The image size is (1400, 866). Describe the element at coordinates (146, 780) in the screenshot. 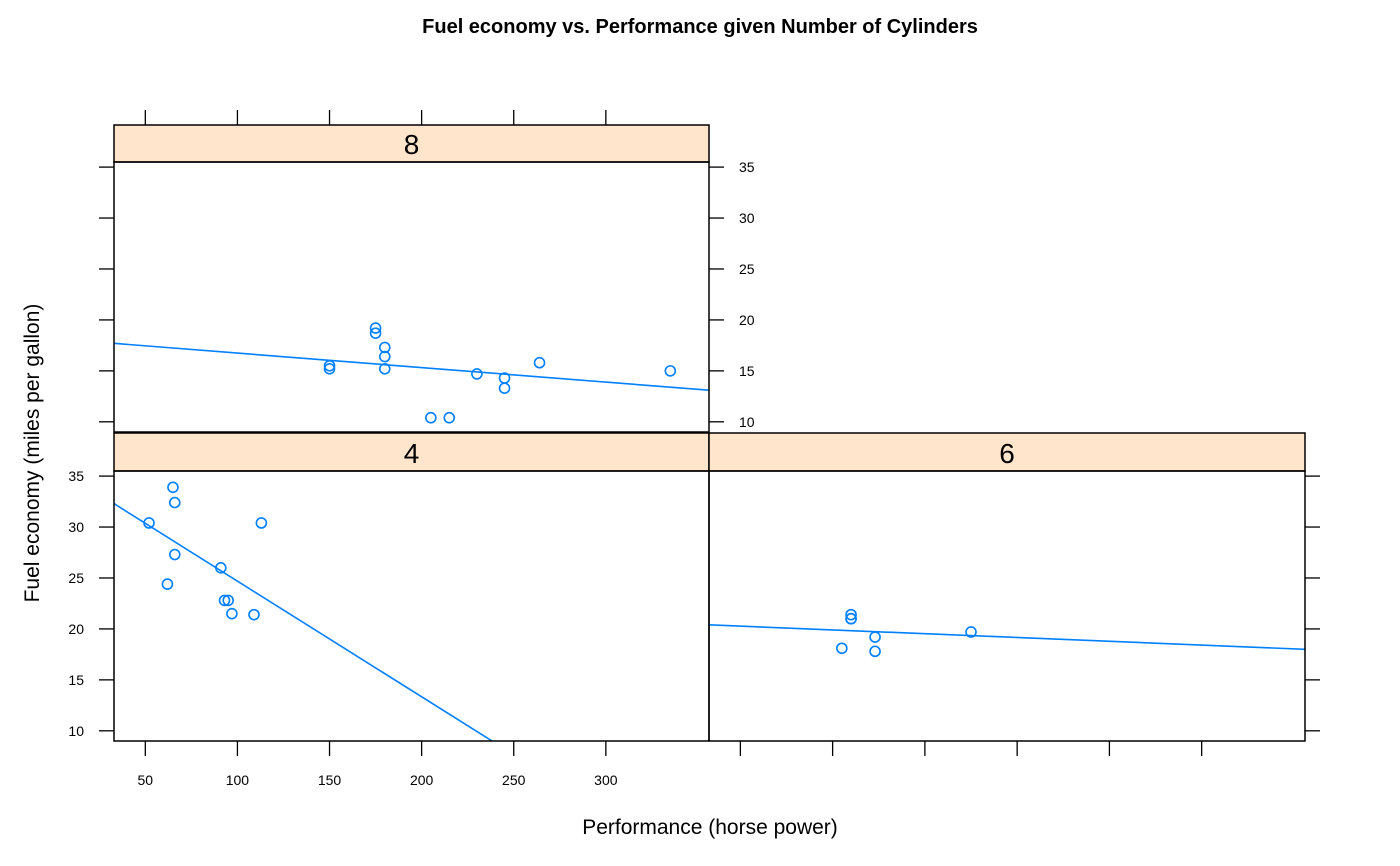

I see `x-tick-label: 50` at that location.